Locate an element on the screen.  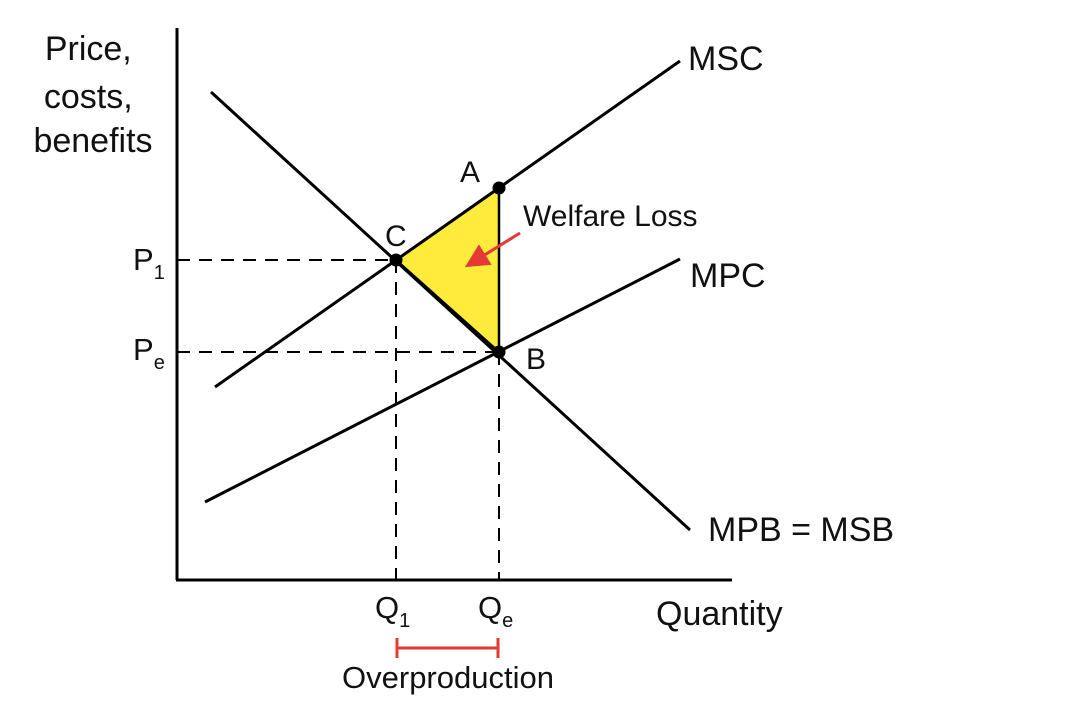
q1-label: Q1 is located at coordinates (392, 611).